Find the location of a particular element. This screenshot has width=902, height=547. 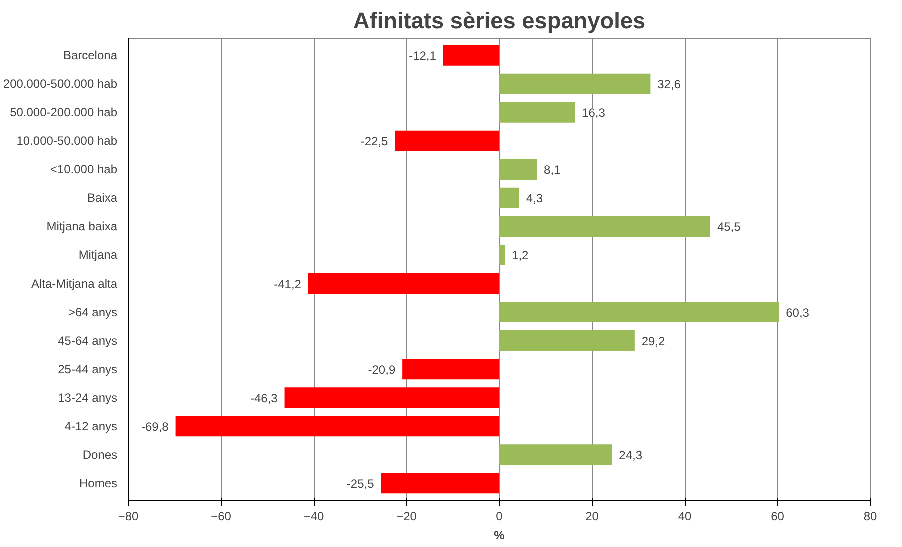

data-label: -41,2 is located at coordinates (288, 284).